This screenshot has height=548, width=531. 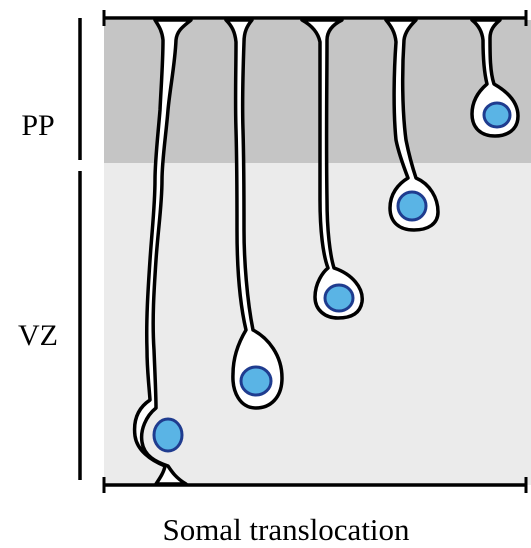 I want to click on pp-label: PP, so click(x=37, y=125).